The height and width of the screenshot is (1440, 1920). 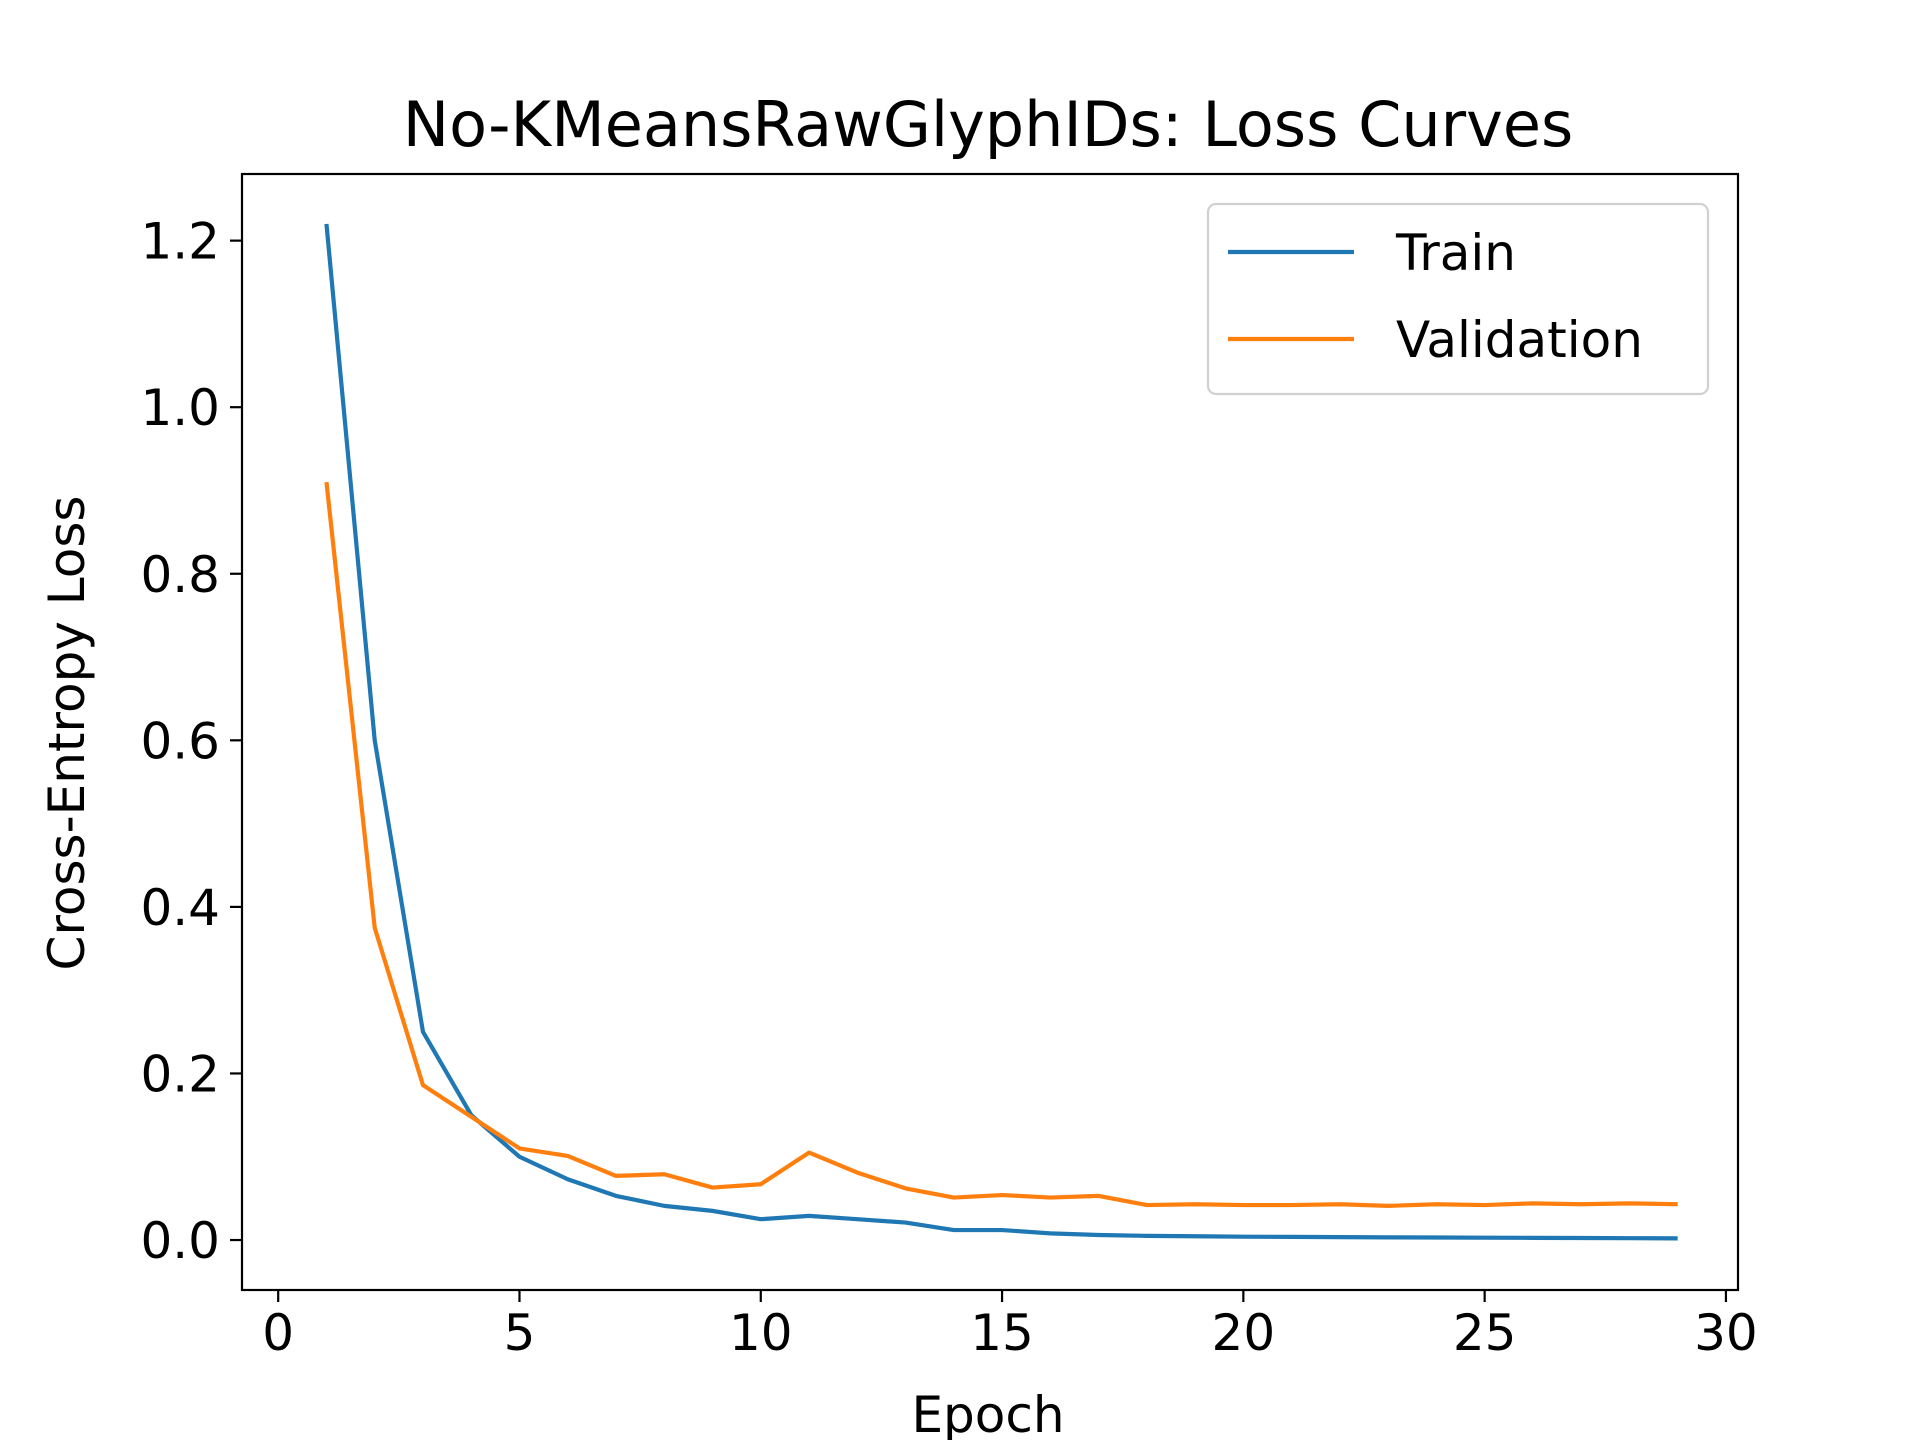 What do you see at coordinates (988, 124) in the screenshot?
I see `chart-title: No-KMeansRawGlyphIDs: Loss Curves` at bounding box center [988, 124].